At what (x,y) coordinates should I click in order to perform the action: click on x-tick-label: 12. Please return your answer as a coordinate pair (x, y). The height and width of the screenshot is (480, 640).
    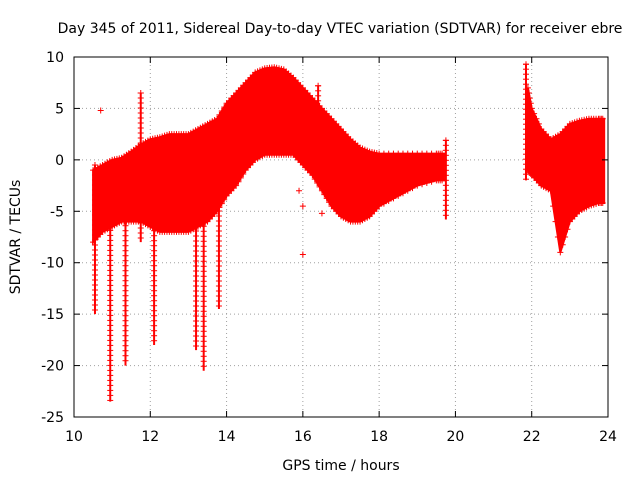
    Looking at the image, I should click on (150, 437).